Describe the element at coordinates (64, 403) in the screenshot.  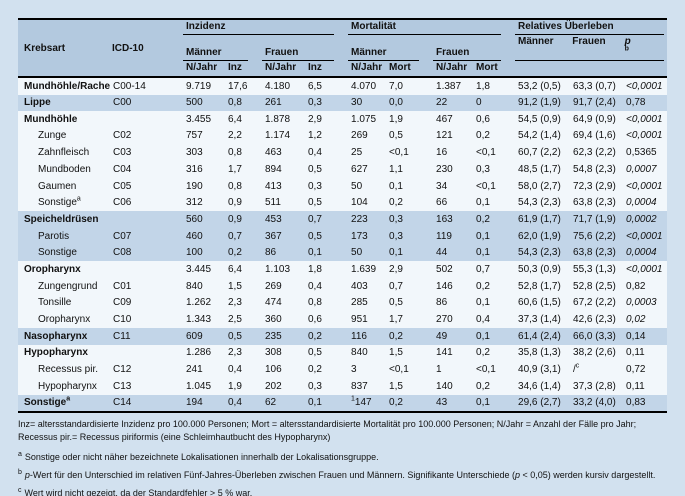
I see `cell-krebsart: Sonstigea` at that location.